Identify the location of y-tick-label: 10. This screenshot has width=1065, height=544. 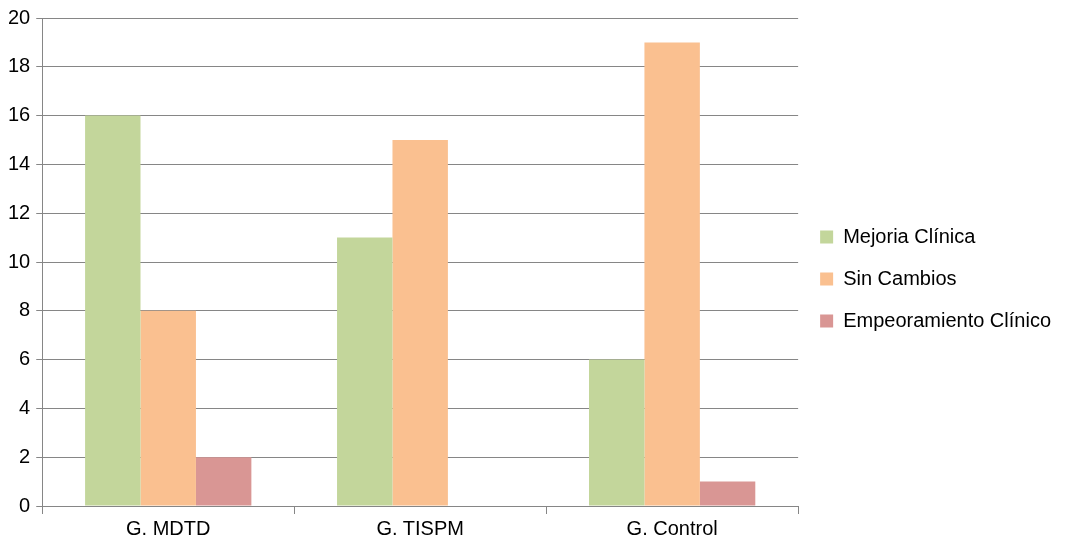
(19, 260).